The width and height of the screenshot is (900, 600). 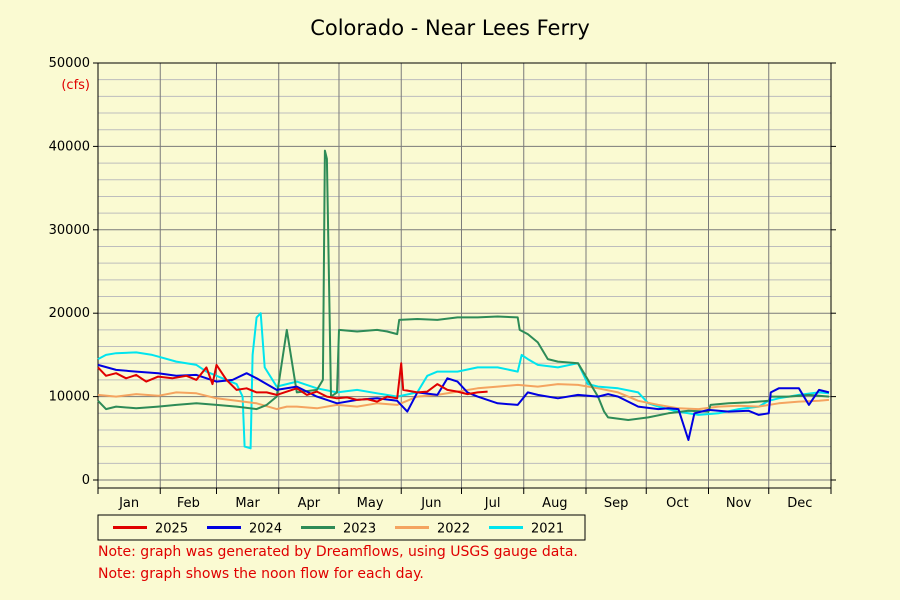 I want to click on chart-title: Colorado - Near Lees Ferry, so click(x=450, y=28).